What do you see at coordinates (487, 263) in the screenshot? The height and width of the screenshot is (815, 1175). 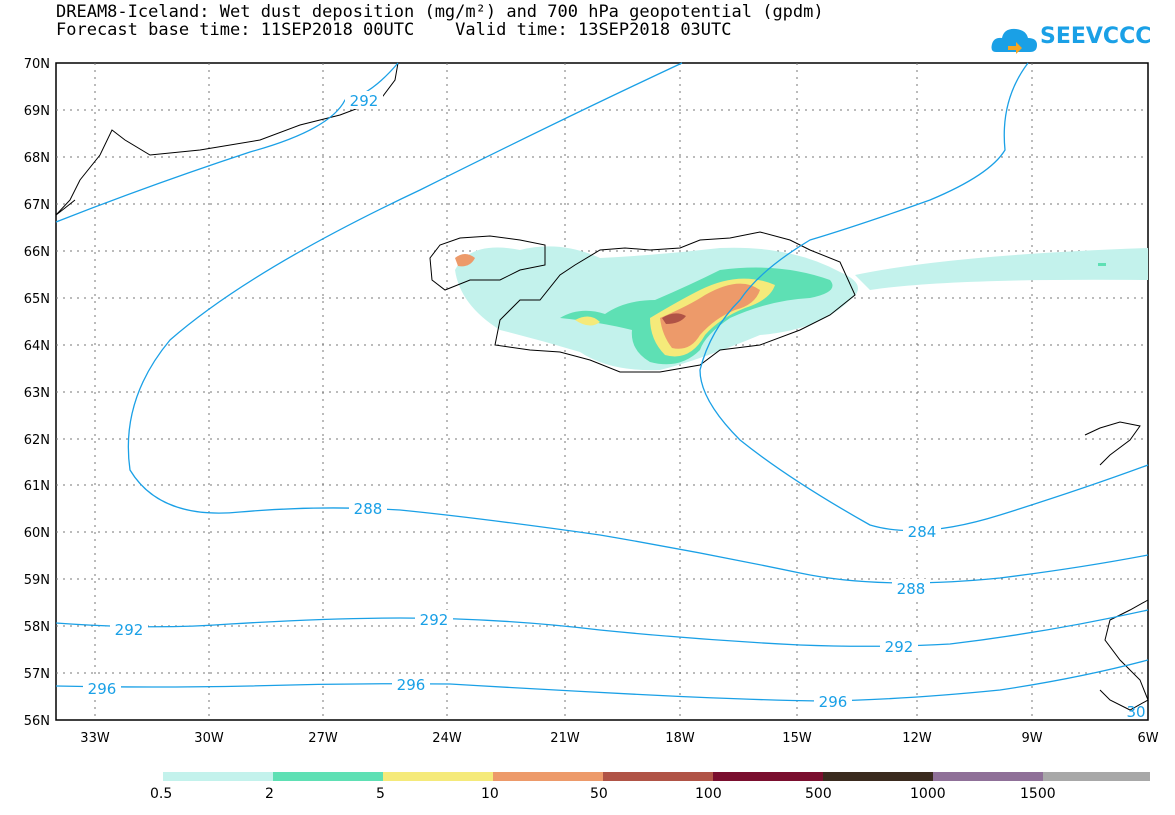 I see `westfjords-coastline` at bounding box center [487, 263].